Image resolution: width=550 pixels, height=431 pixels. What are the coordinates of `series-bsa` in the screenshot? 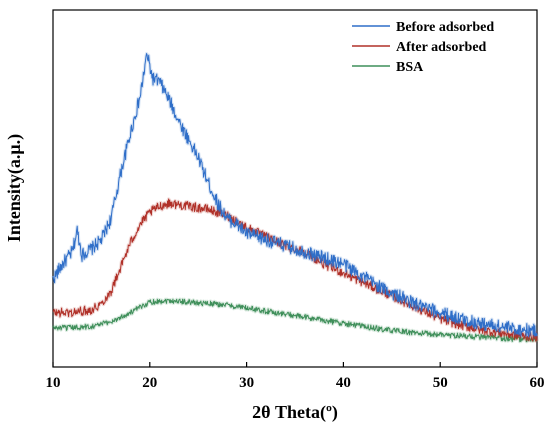 It's located at (295, 320).